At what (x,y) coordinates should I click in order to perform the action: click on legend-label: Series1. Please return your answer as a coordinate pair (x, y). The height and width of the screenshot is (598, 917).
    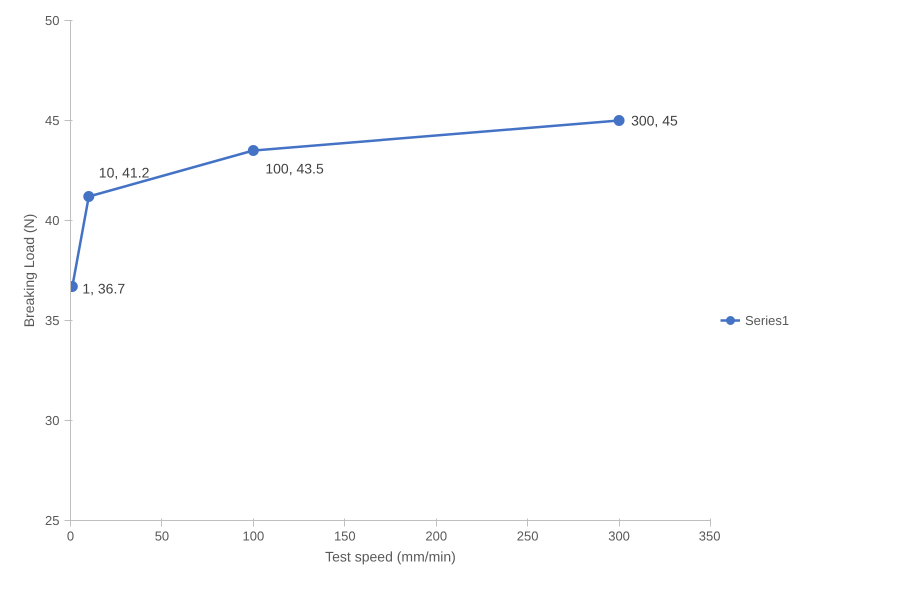
    Looking at the image, I should click on (767, 320).